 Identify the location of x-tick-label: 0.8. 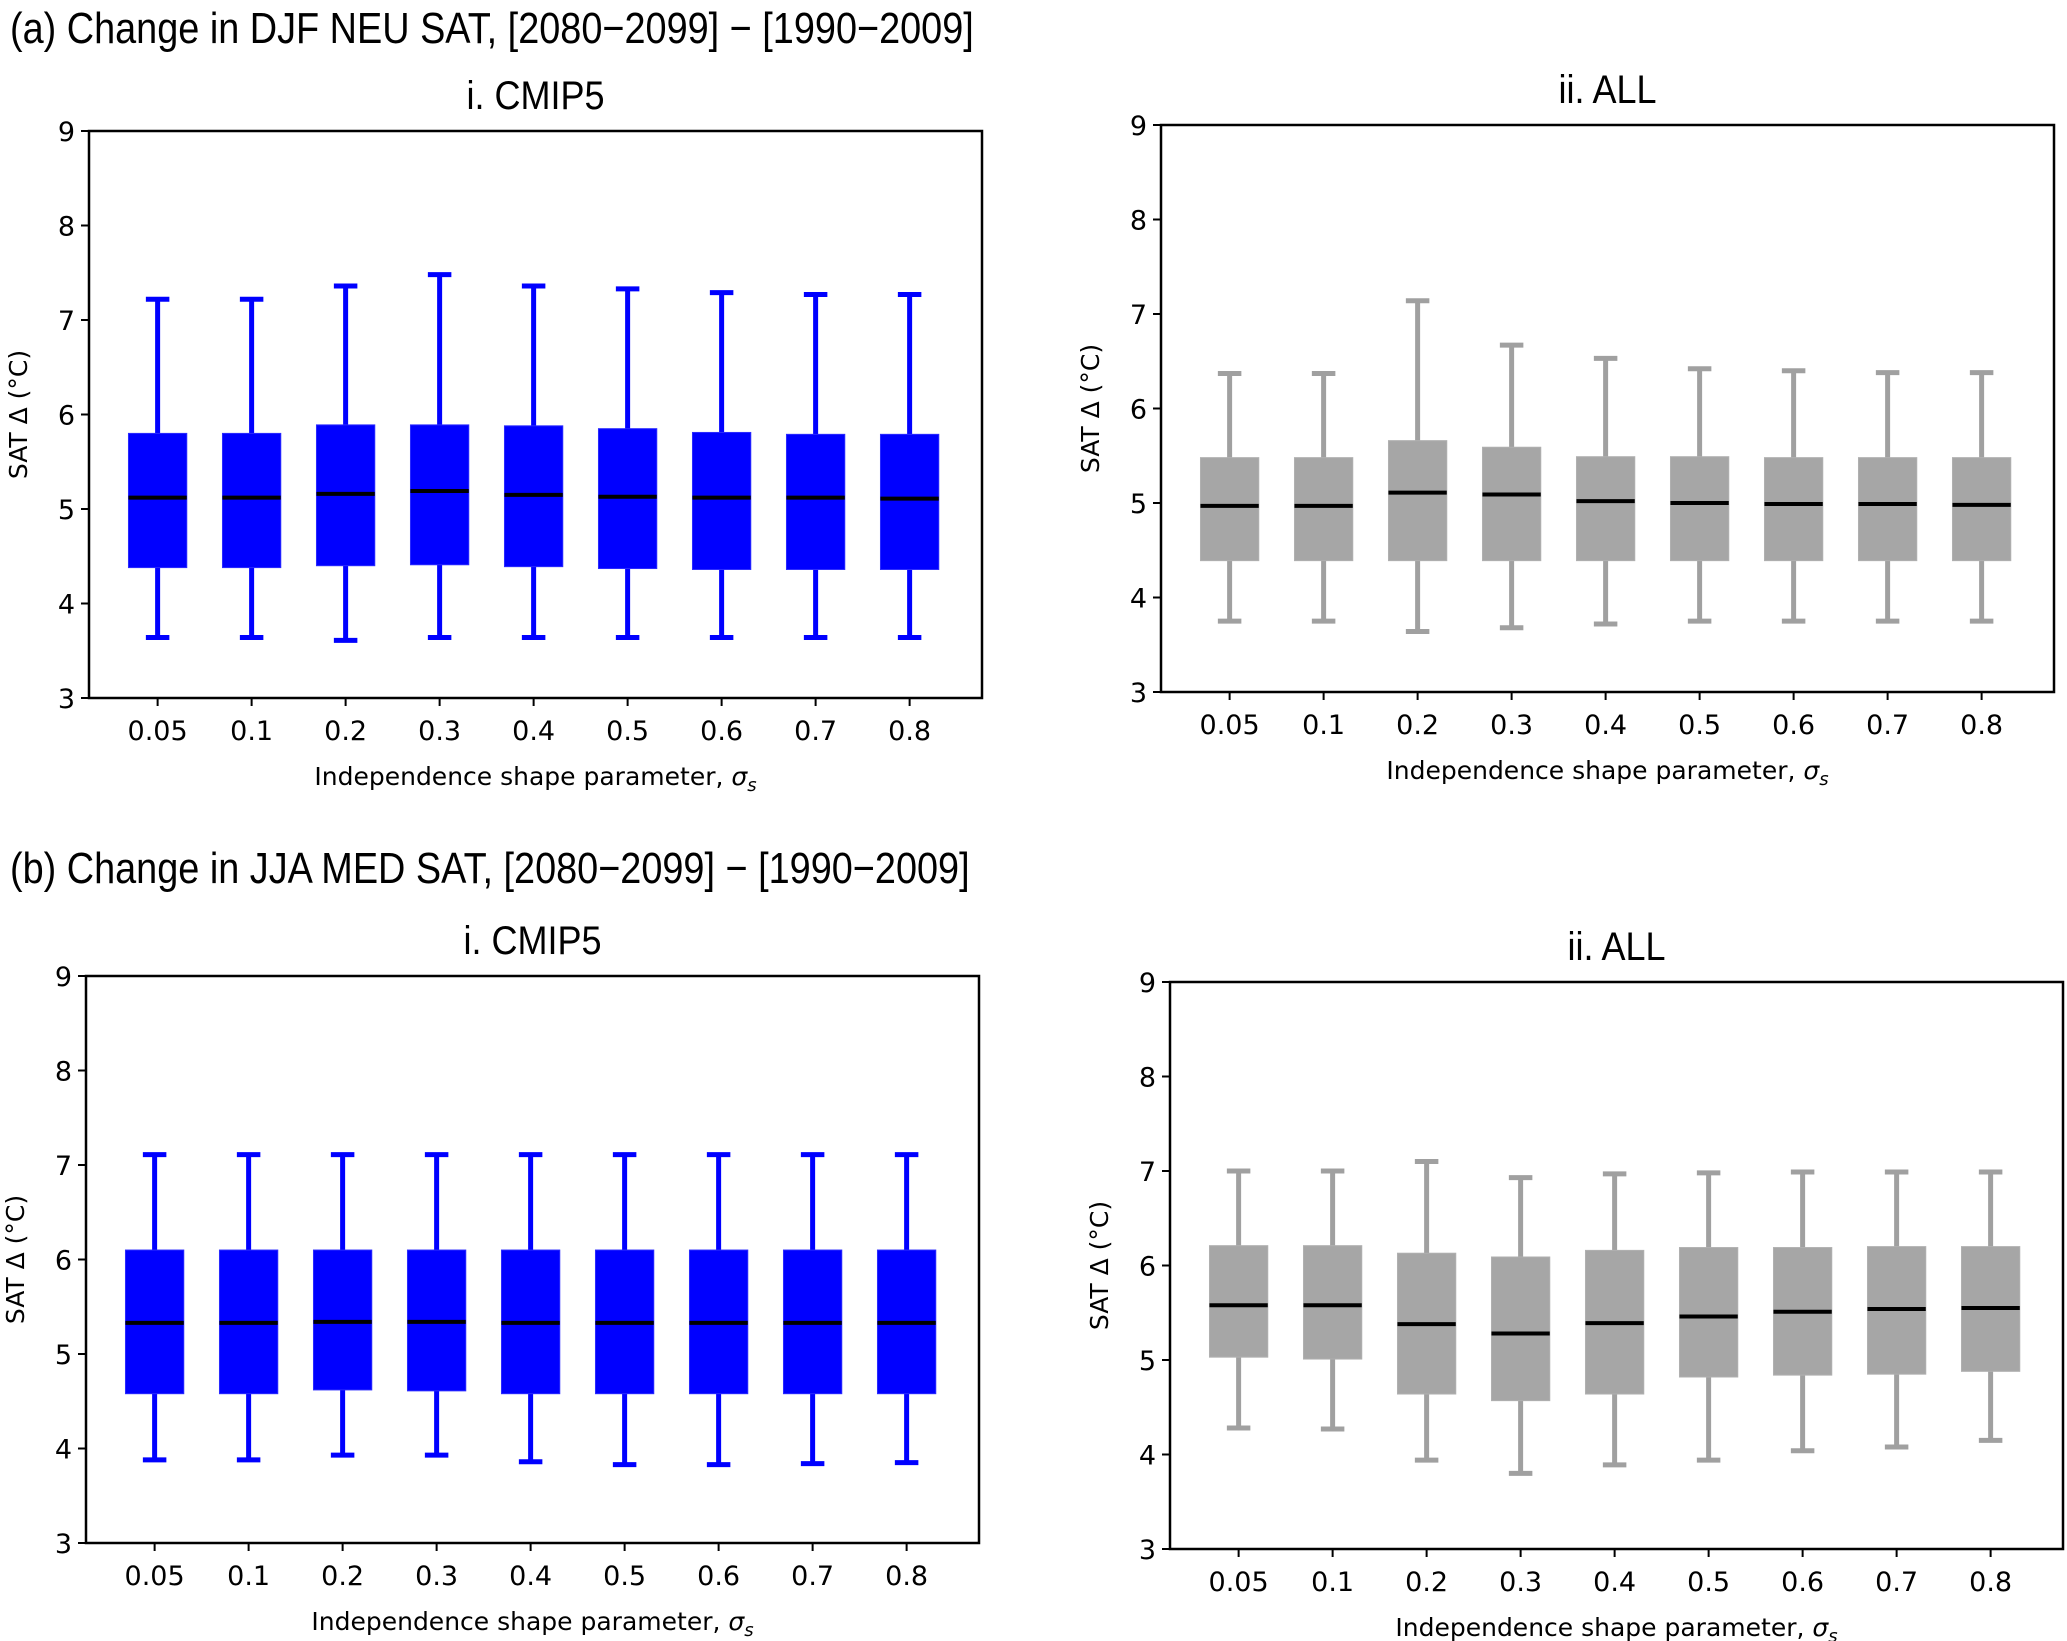
(1981, 725).